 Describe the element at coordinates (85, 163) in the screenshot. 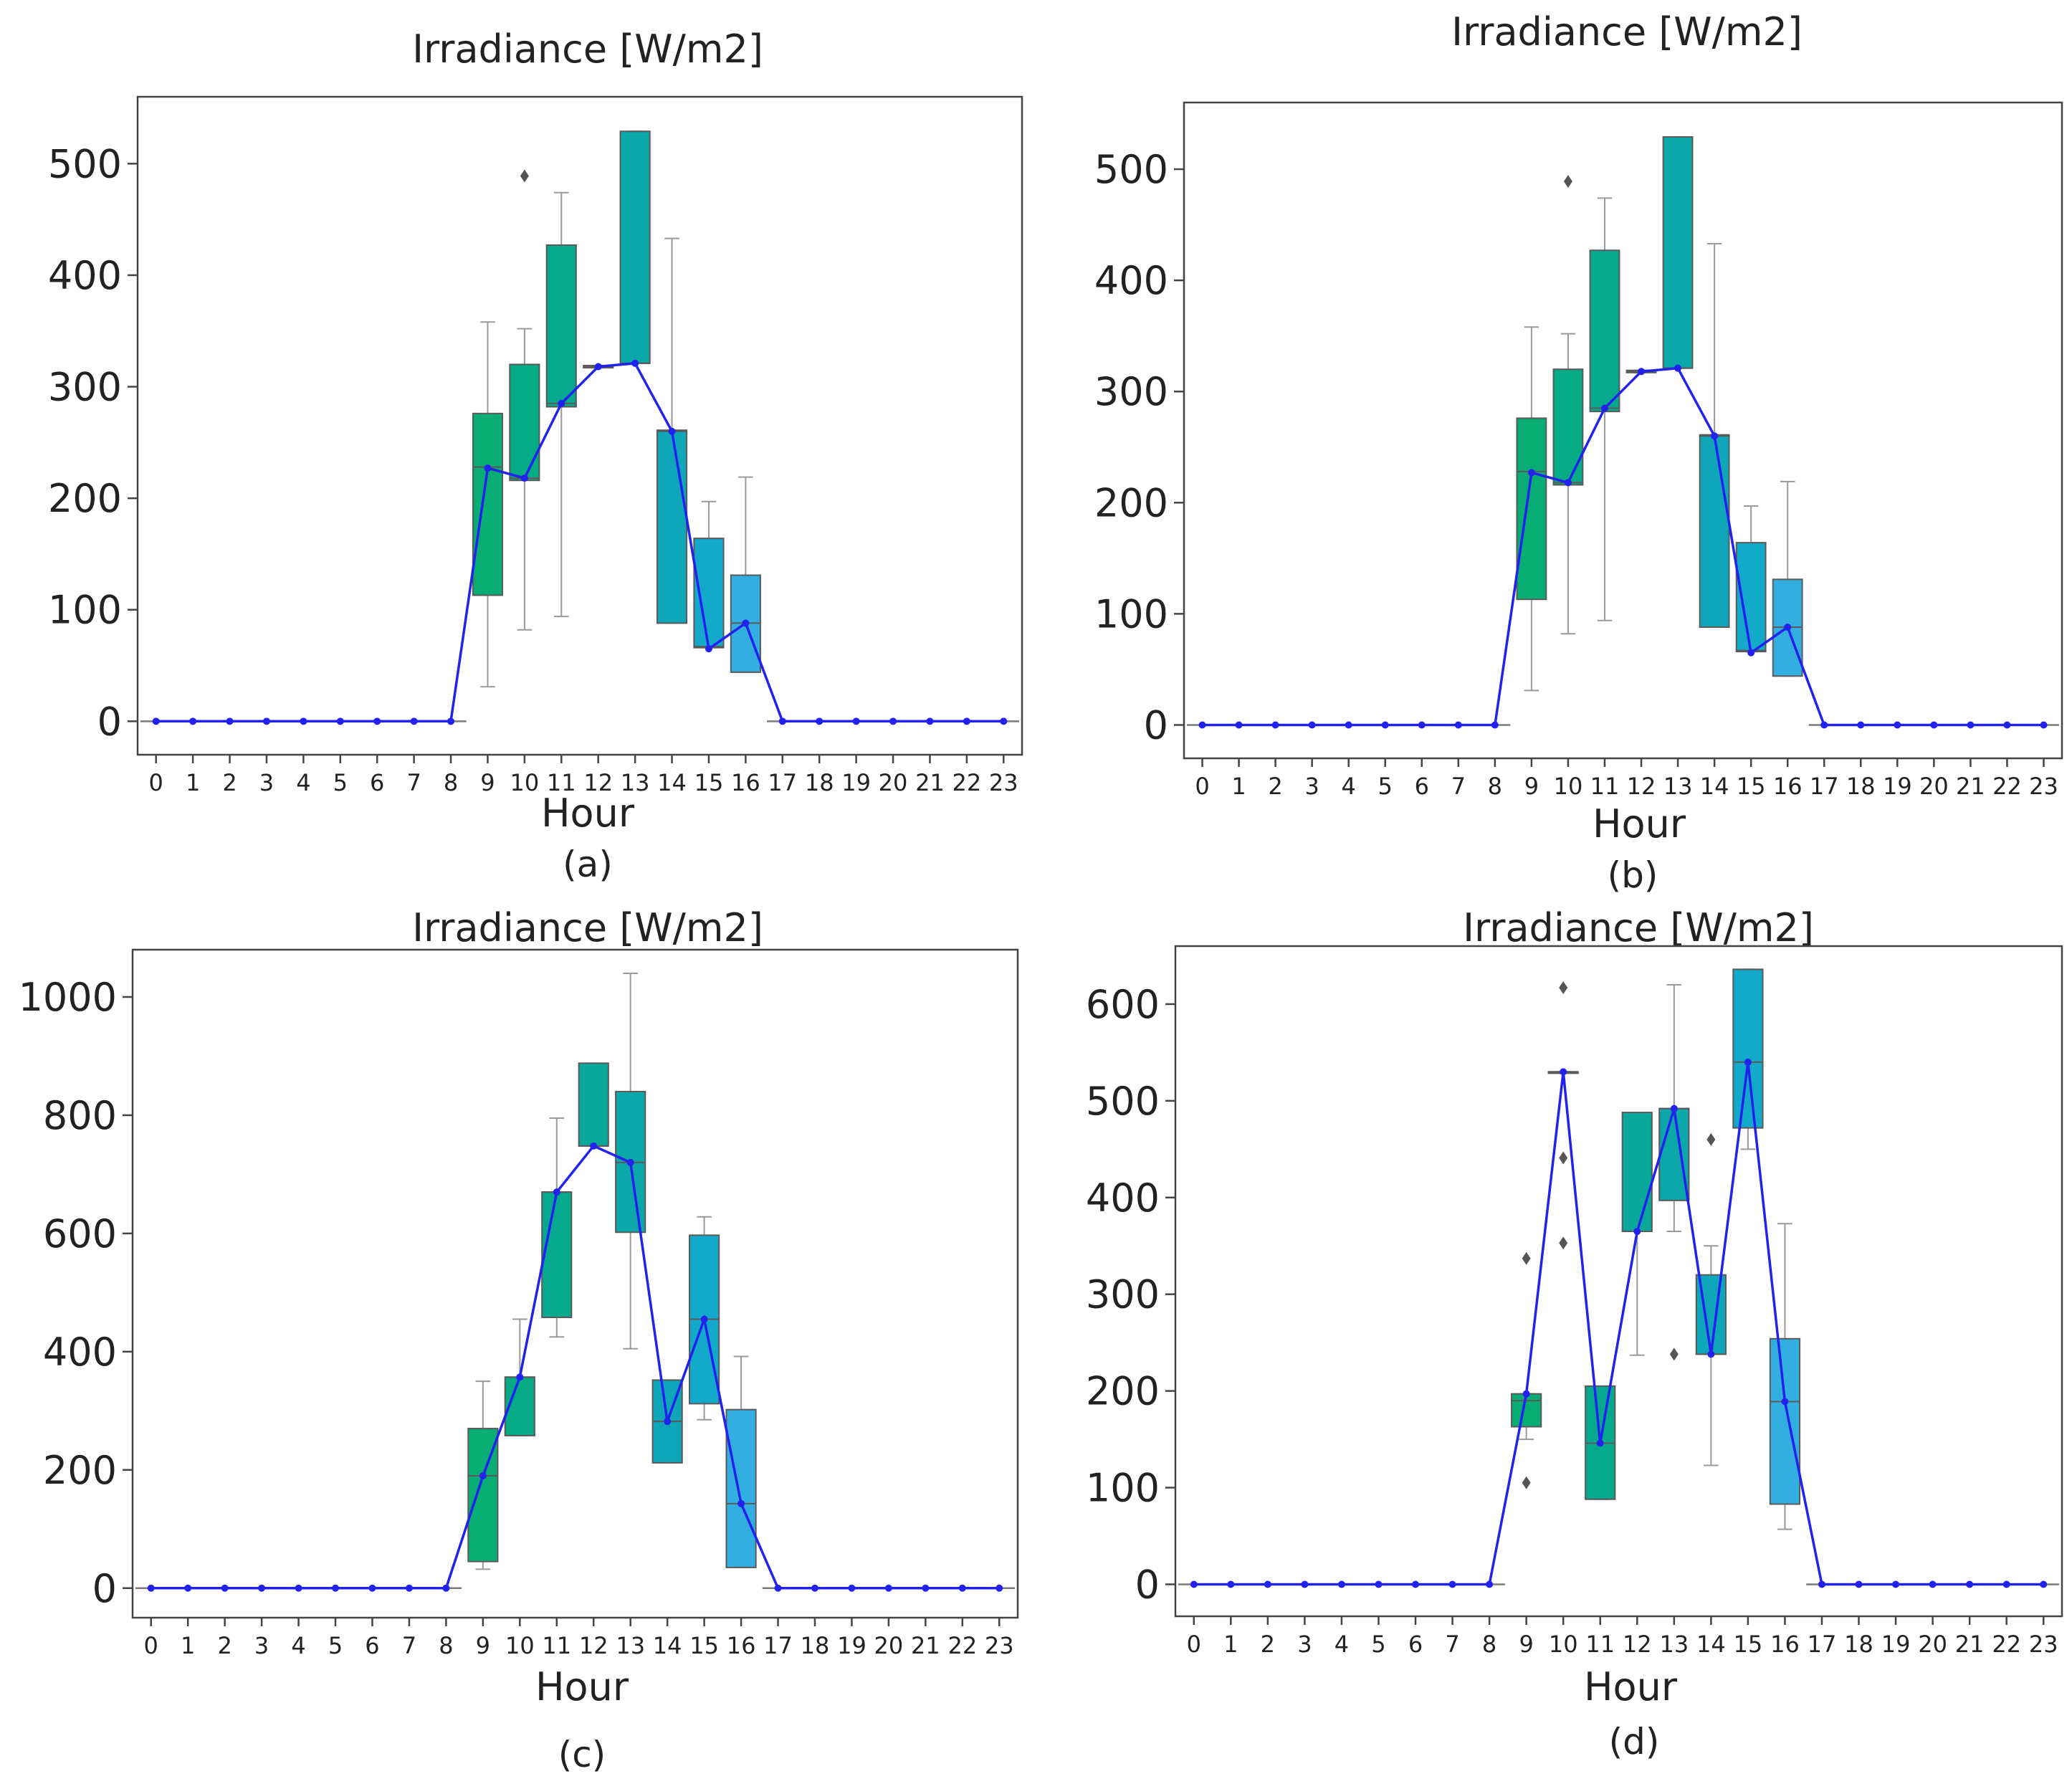

I see `y-tick-label-a: 500` at that location.